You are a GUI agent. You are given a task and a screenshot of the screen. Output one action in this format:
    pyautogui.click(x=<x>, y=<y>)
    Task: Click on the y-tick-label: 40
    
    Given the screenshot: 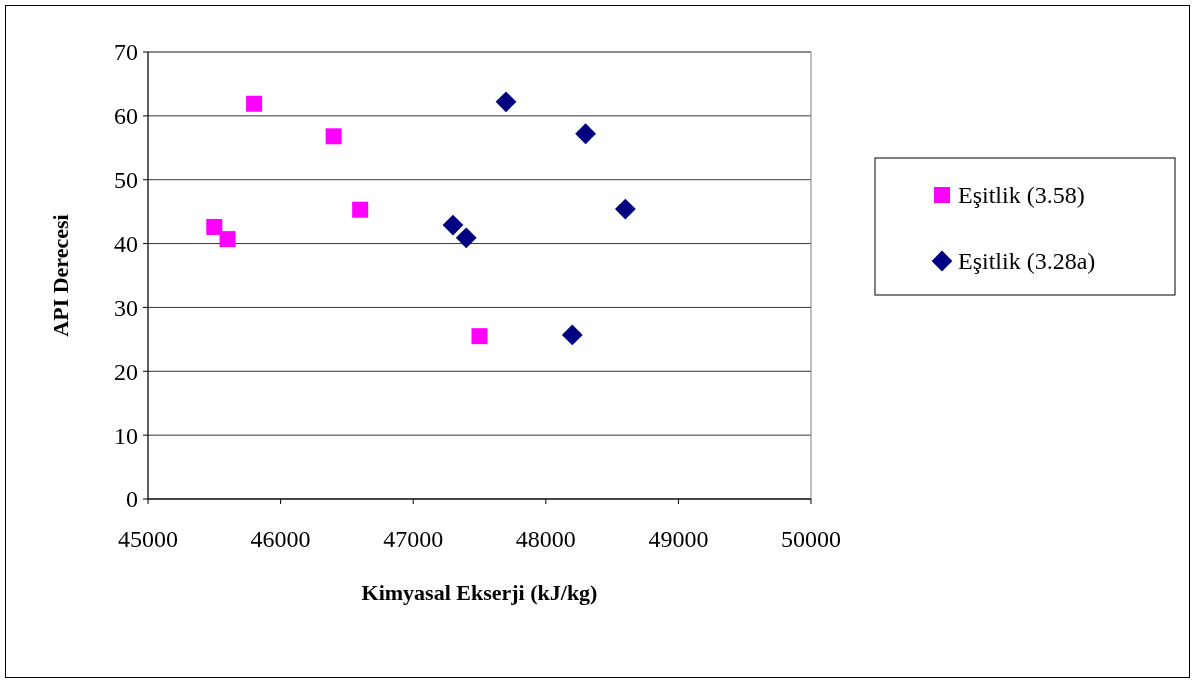 What is the action you would take?
    pyautogui.click(x=126, y=243)
    